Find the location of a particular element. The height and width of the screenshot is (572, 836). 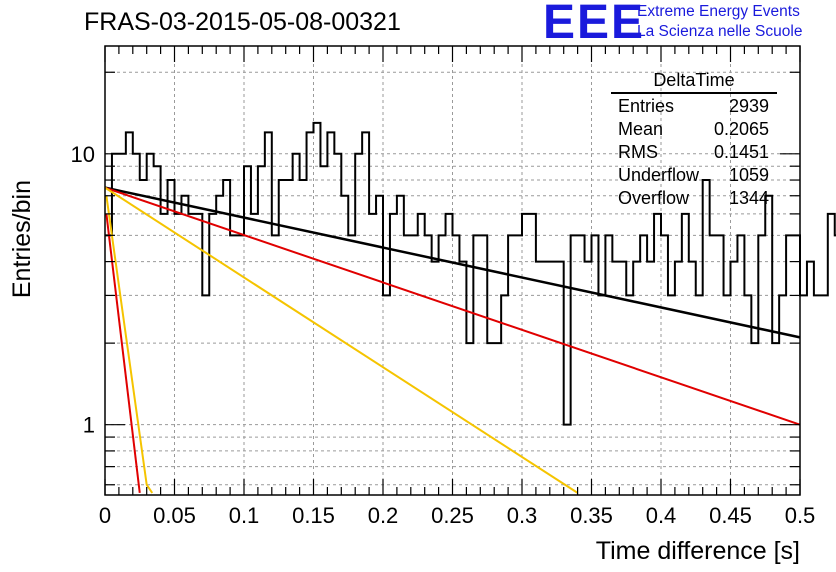

logo-subtitle-line1: Extreme Energy Events is located at coordinates (718, 11).